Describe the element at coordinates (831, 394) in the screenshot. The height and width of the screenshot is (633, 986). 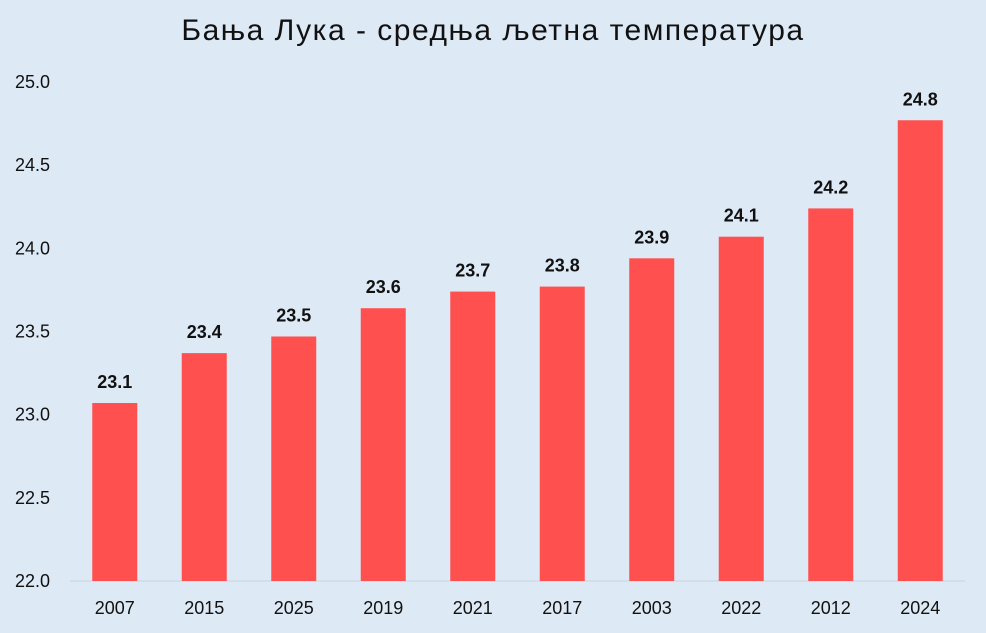
I see `bar-2012` at that location.